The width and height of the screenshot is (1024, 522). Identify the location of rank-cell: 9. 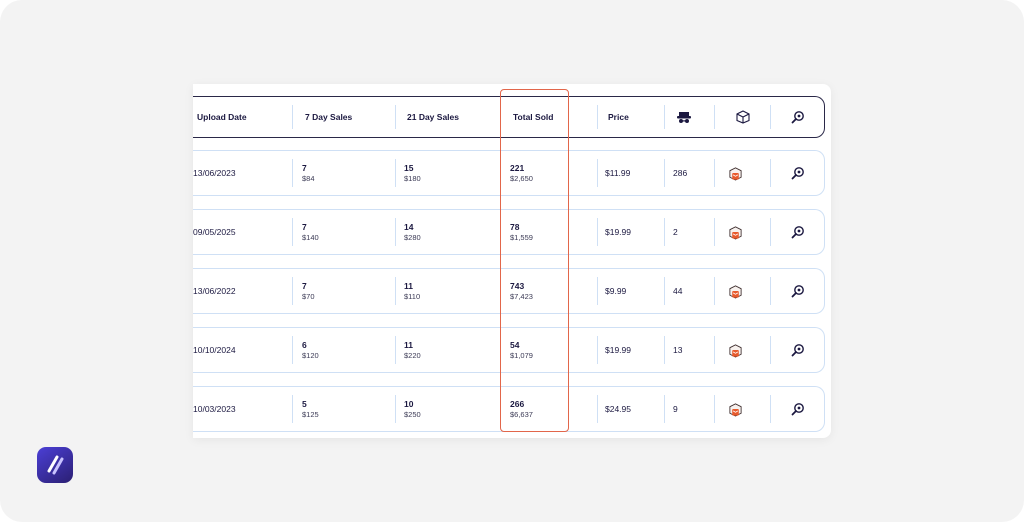
(675, 409).